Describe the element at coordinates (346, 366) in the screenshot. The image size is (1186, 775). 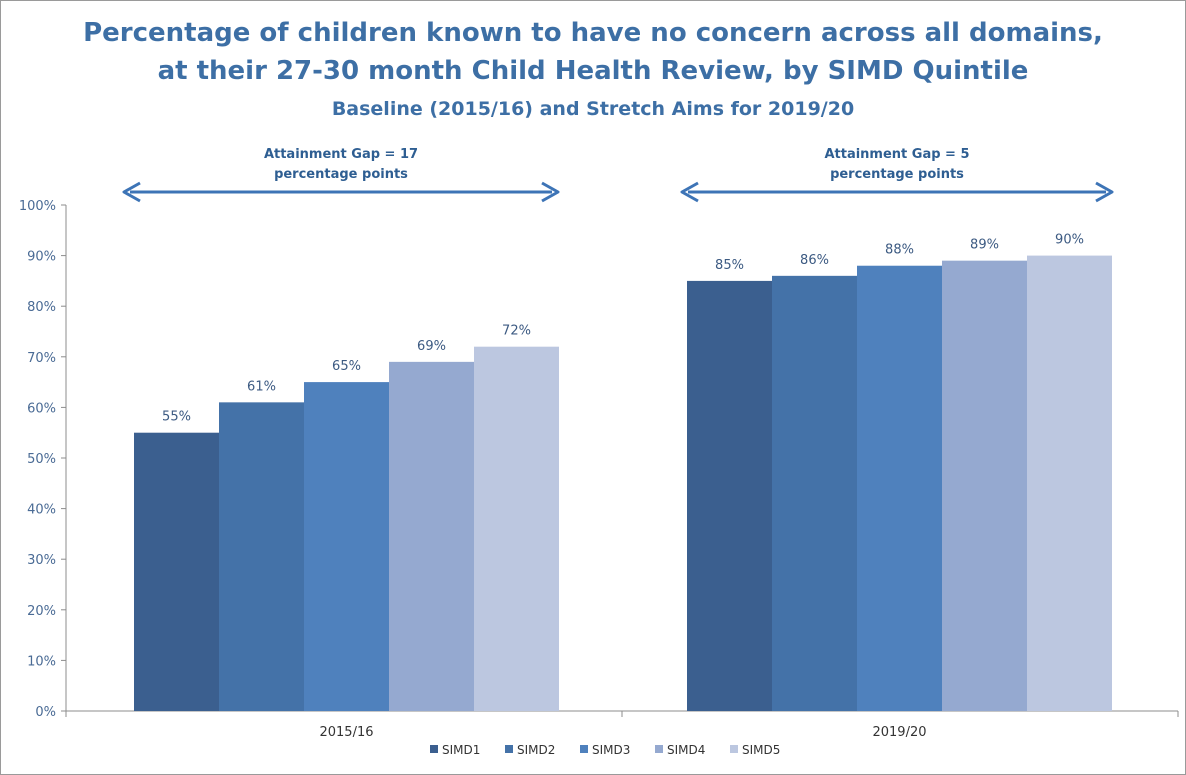
I see `data-label: 65%` at that location.